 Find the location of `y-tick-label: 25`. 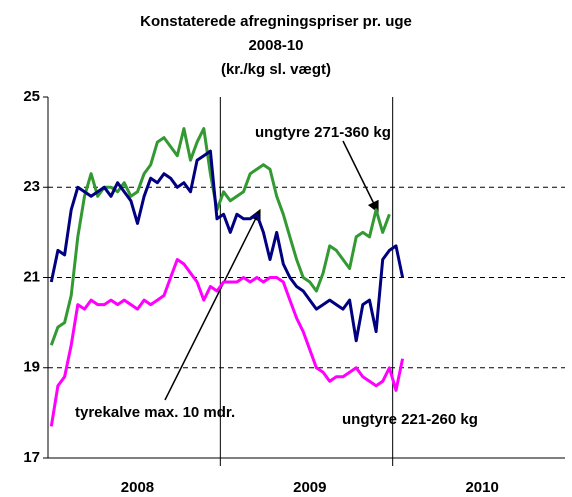

y-tick-label: 25 is located at coordinates (31, 96).